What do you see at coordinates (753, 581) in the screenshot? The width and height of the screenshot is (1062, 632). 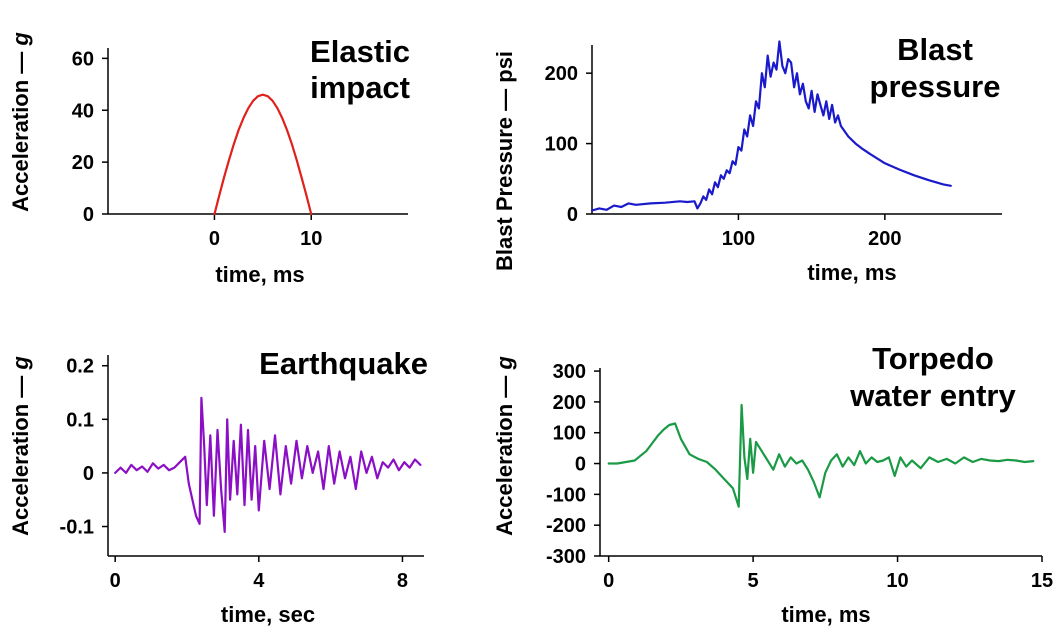 I see `x-tick-label: 5` at bounding box center [753, 581].